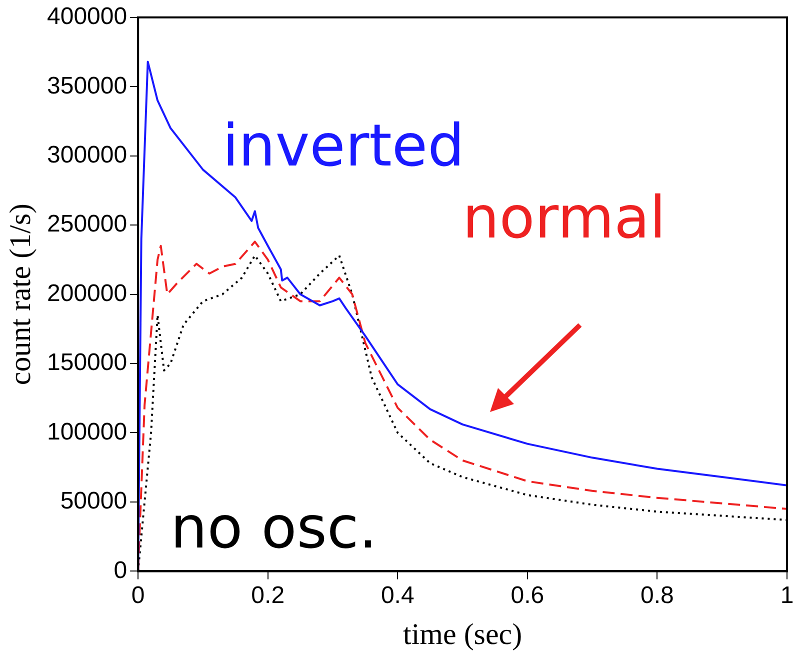  What do you see at coordinates (87, 432) in the screenshot?
I see `y-tick-label: 100000` at bounding box center [87, 432].